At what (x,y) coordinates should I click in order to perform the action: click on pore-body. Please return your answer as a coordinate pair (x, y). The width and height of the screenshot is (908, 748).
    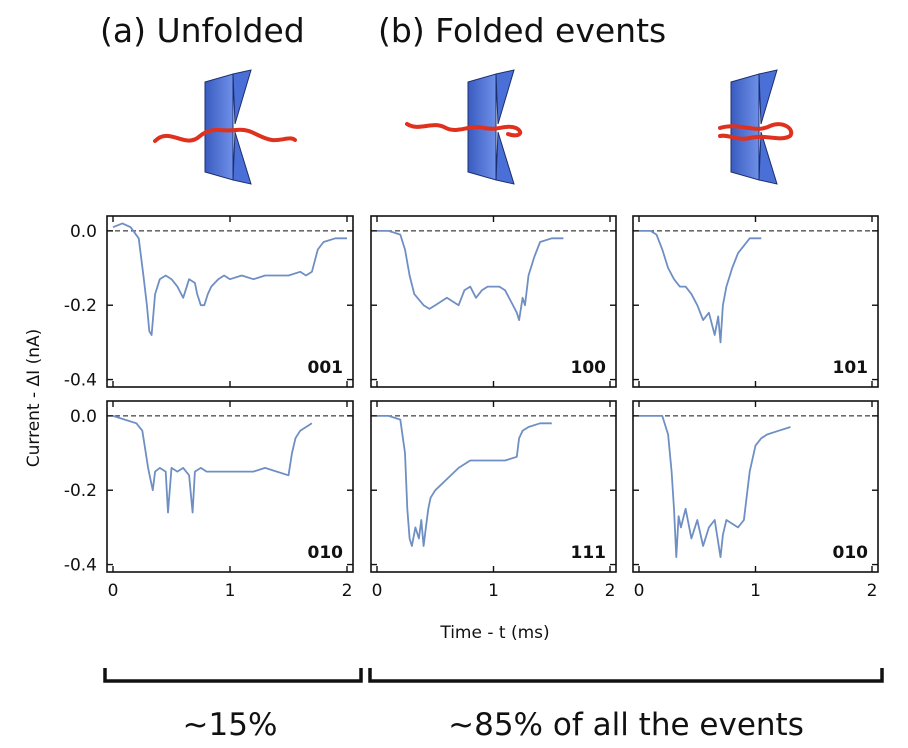
    Looking at the image, I should click on (219, 127).